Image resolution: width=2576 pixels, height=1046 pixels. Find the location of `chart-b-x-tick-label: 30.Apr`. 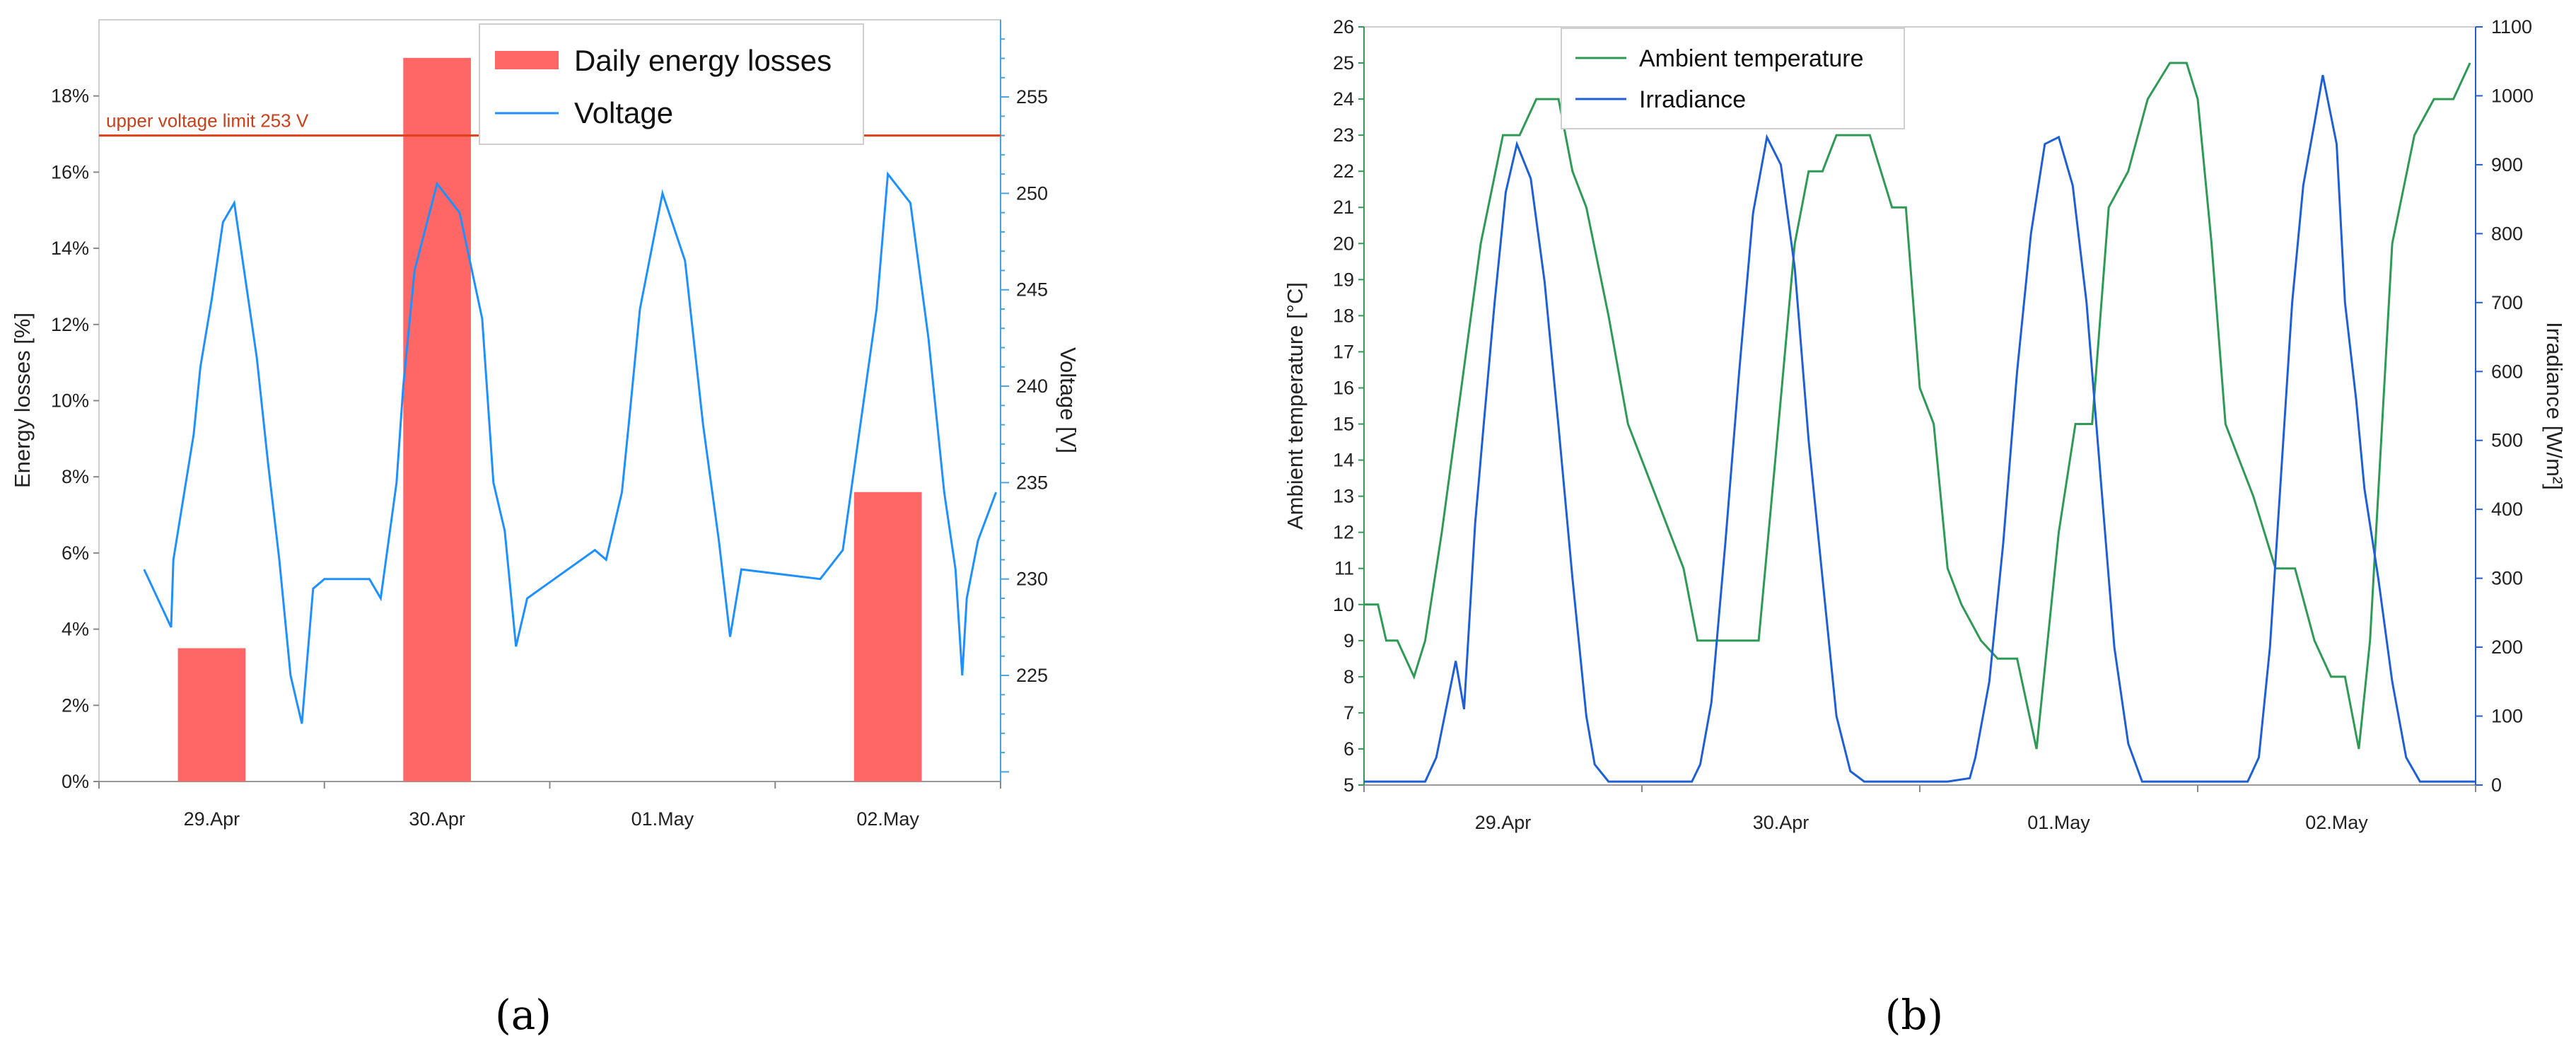

chart-b-x-tick-label: 30.Apr is located at coordinates (1781, 823).